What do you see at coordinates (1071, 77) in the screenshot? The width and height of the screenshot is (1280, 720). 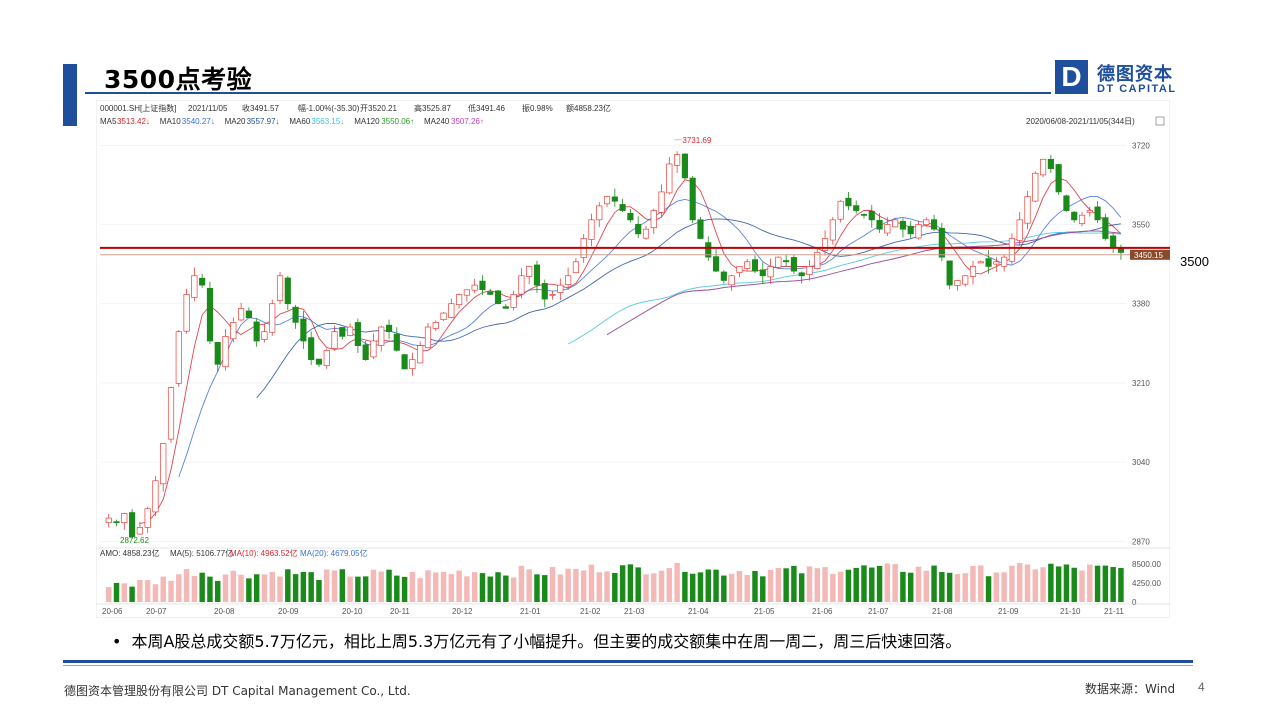 I see `logo-mark: D` at bounding box center [1071, 77].